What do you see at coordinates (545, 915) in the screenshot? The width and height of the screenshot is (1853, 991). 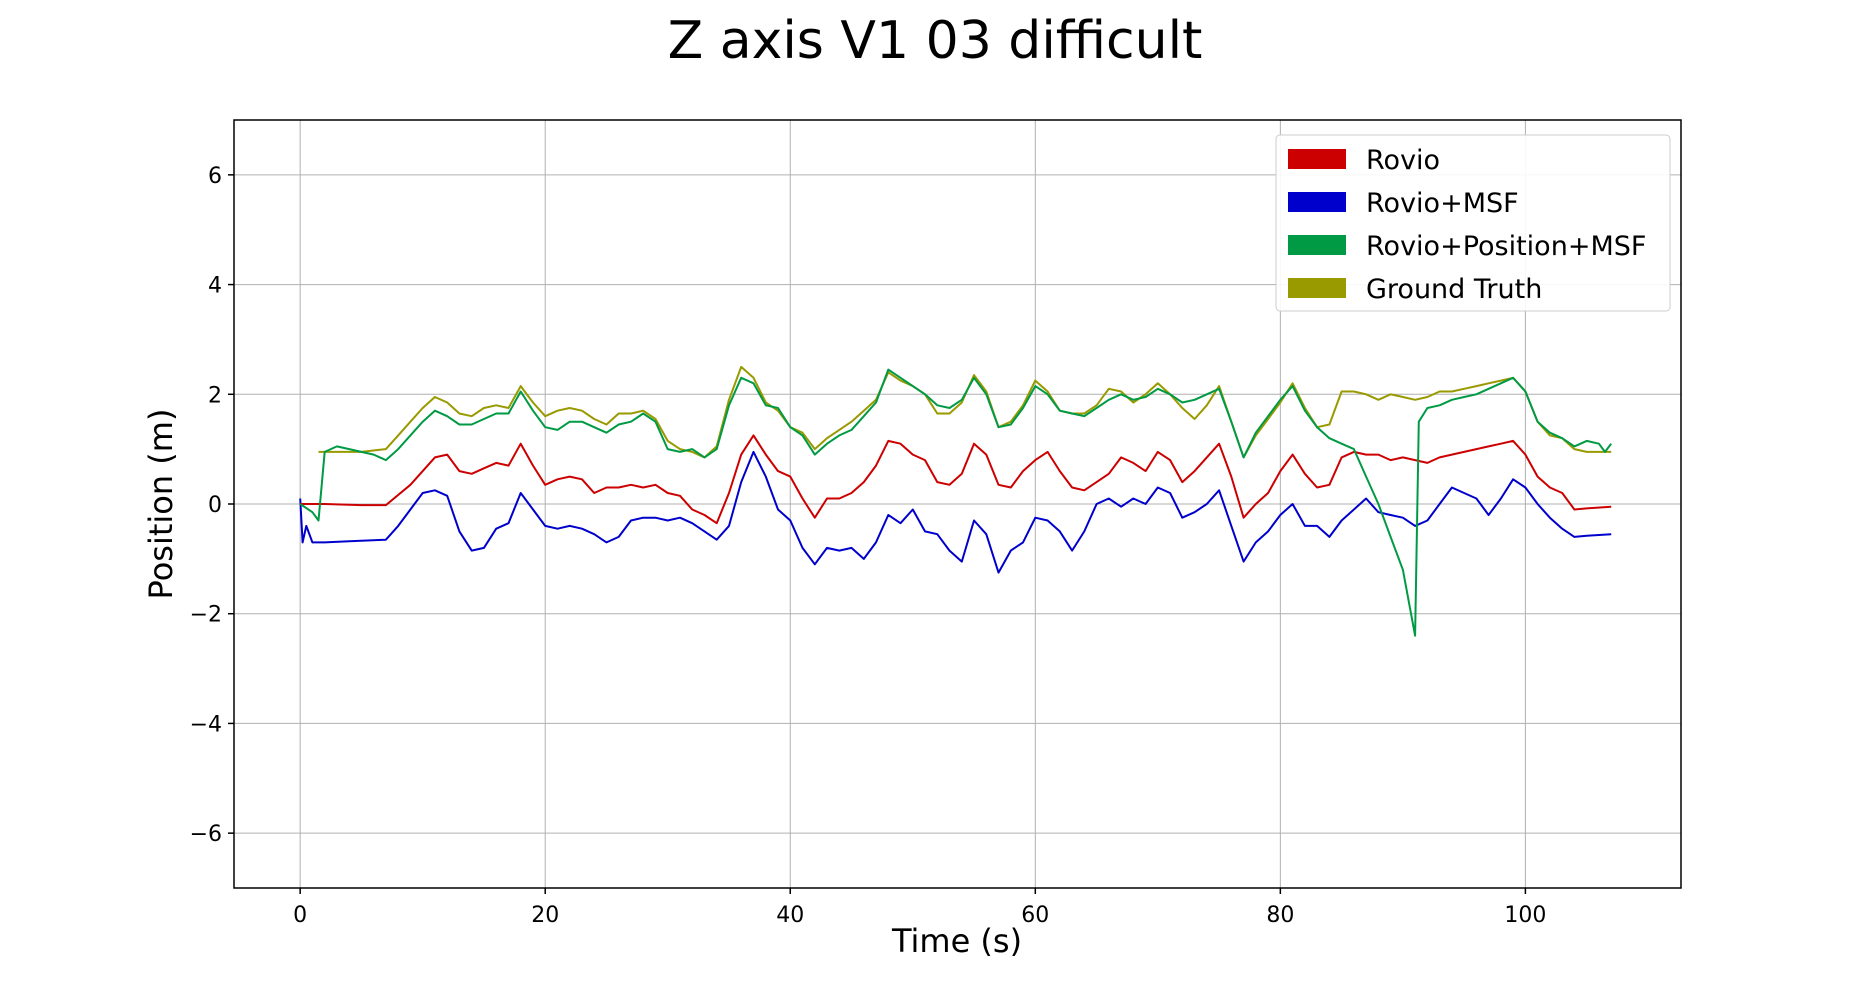 I see `x-tick-label: 20` at bounding box center [545, 915].